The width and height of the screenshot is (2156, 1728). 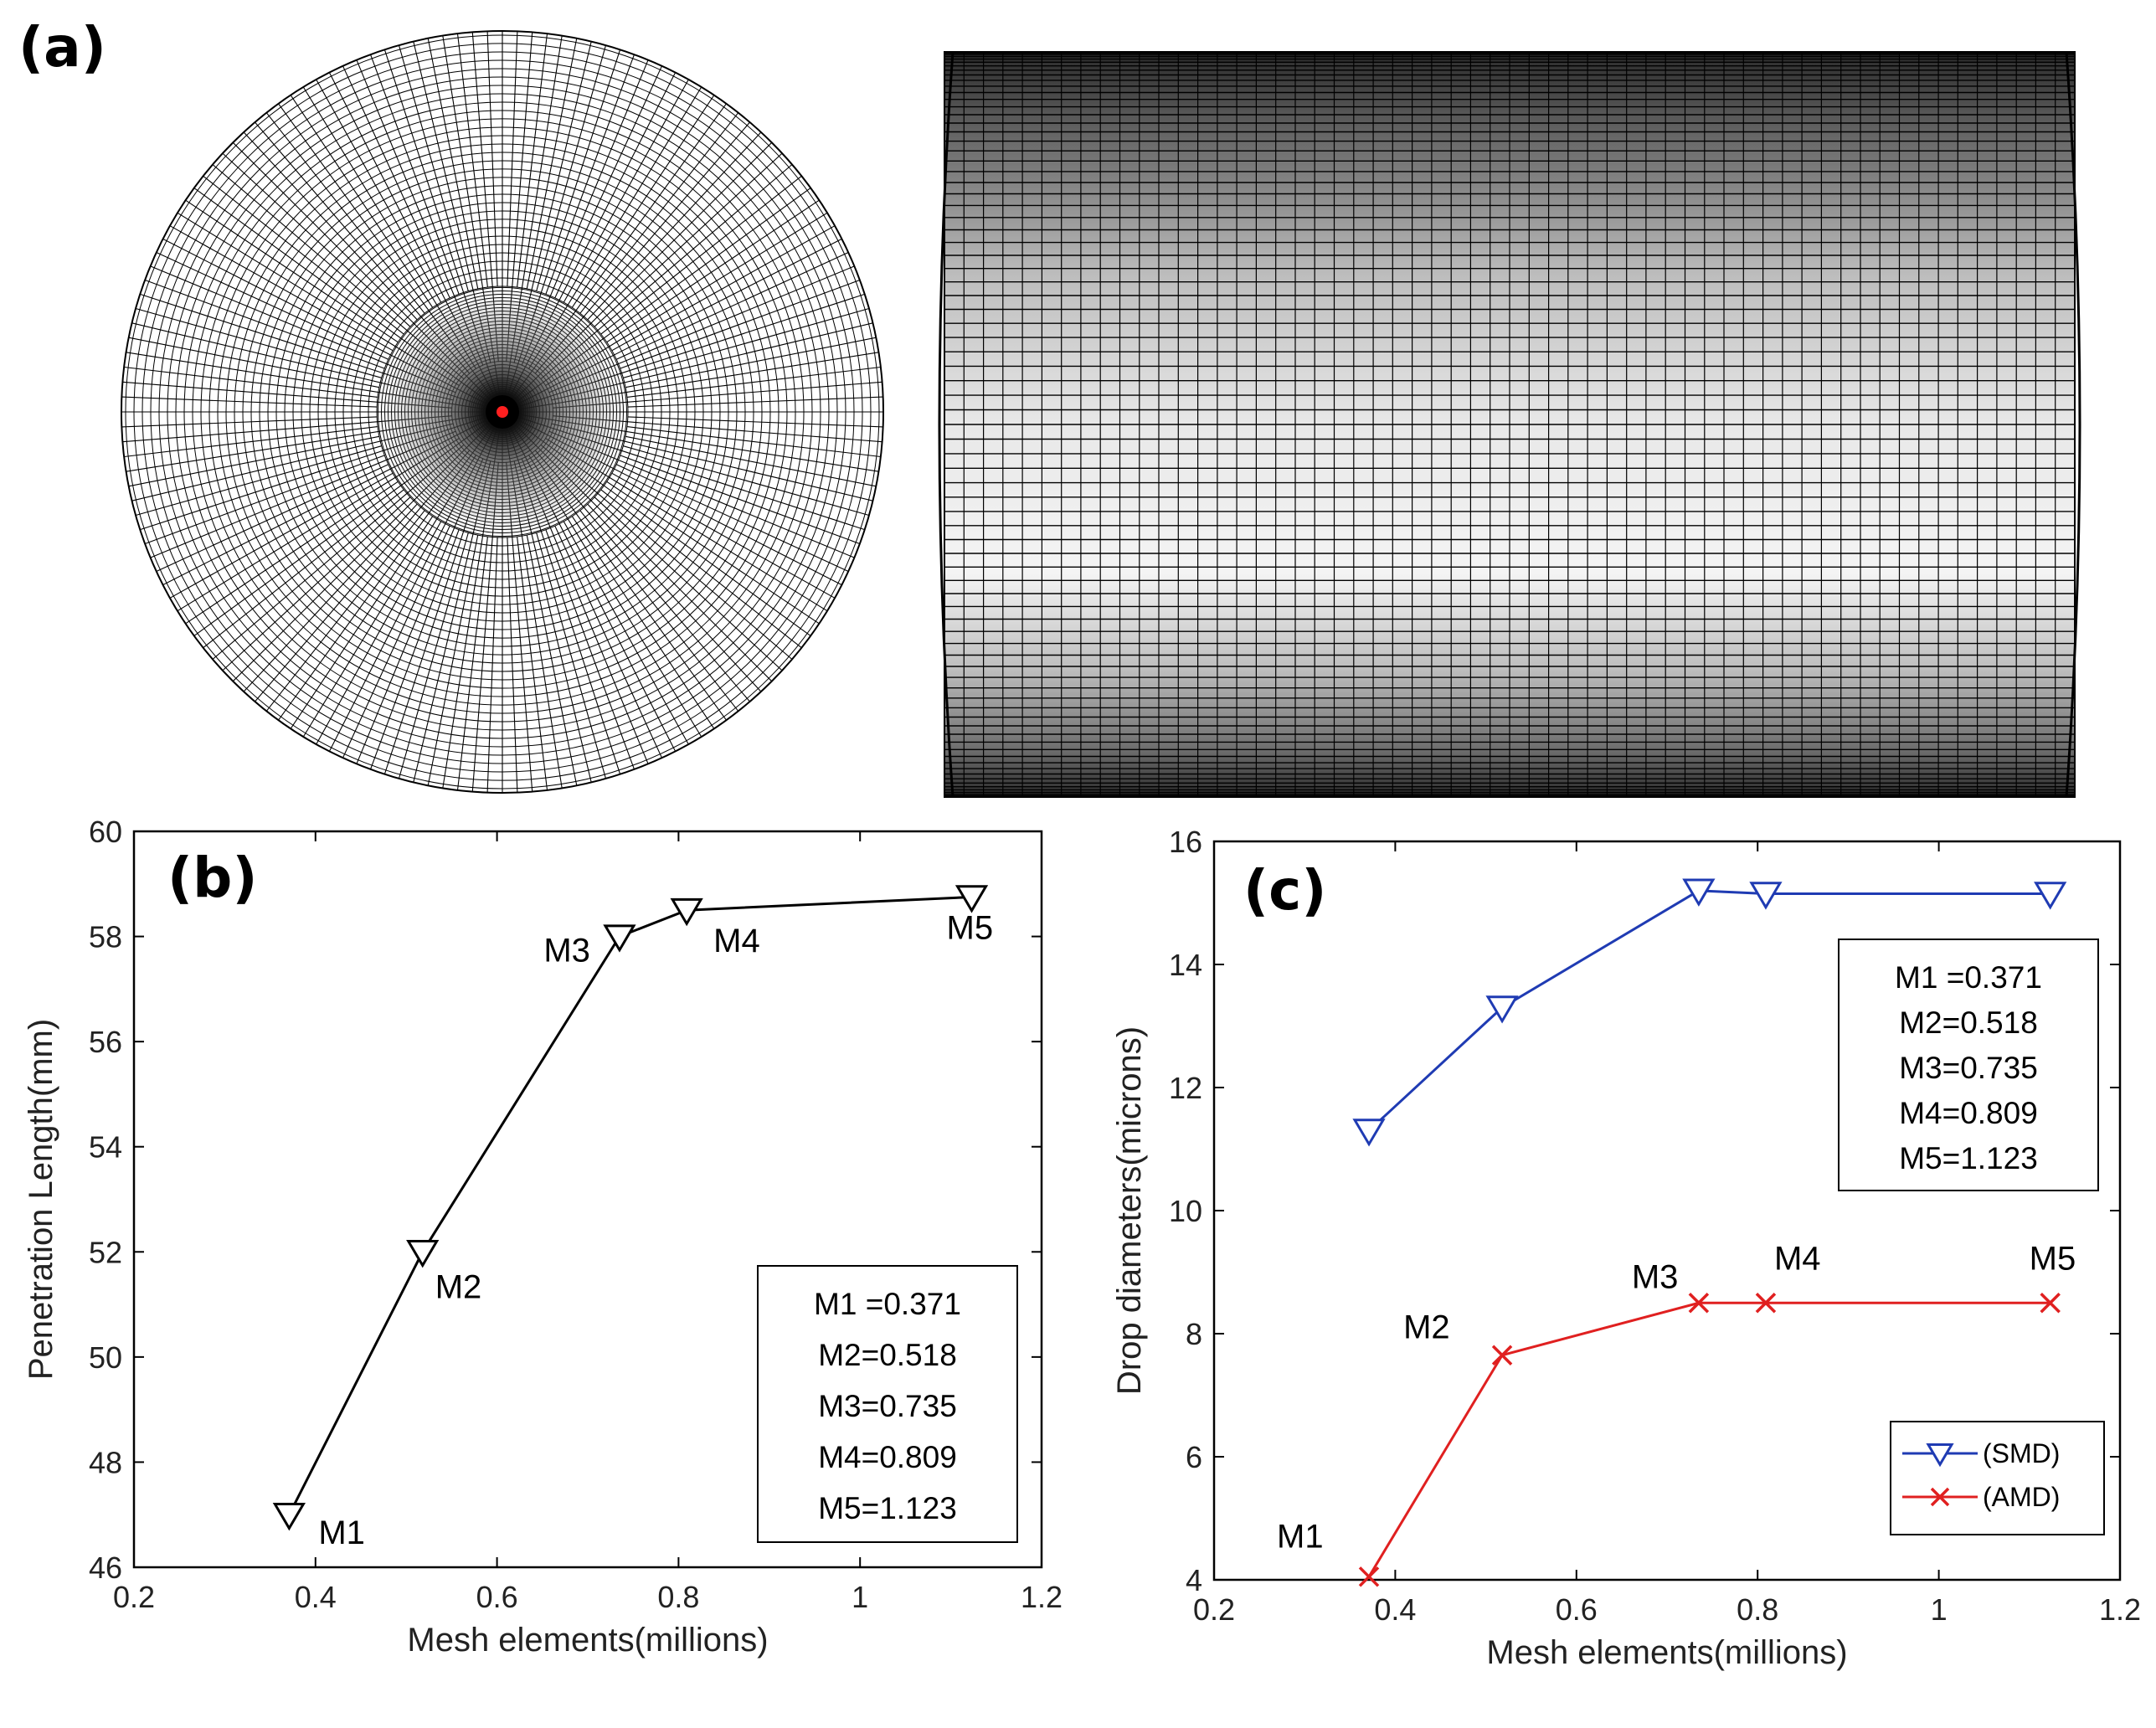 What do you see at coordinates (1214, 1609) in the screenshot?
I see `c-xtick-label: 0.2` at bounding box center [1214, 1609].